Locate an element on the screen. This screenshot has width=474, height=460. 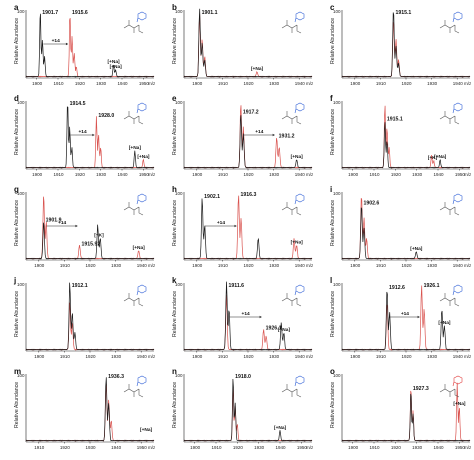
panel-letter: l is located at coordinates (331, 280).